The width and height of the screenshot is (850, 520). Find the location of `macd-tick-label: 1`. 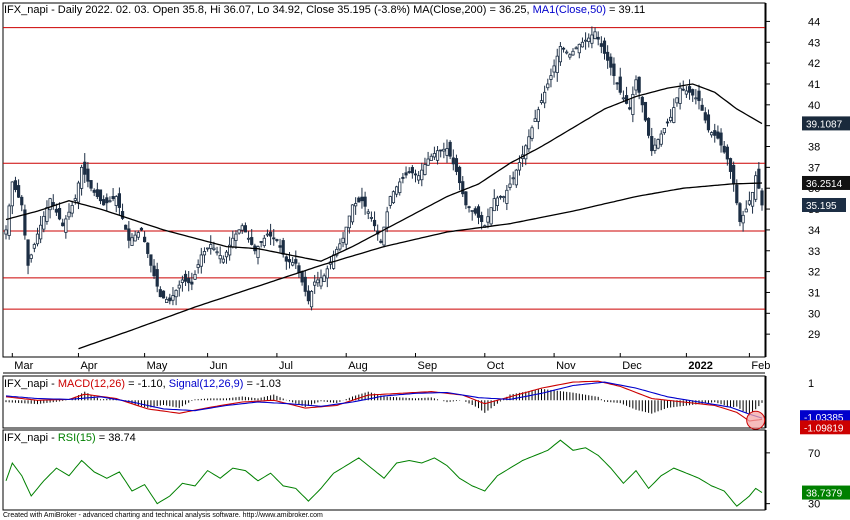

macd-tick-label: 1 is located at coordinates (811, 384).